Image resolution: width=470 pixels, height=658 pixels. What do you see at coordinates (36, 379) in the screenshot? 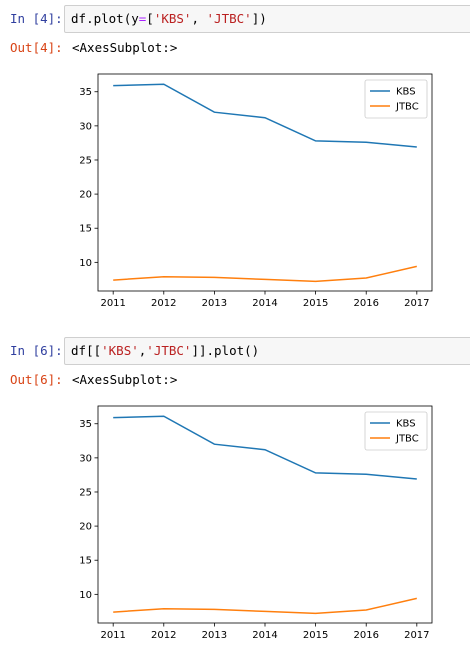
I see `output-prompt: Out[6]:` at bounding box center [36, 379].